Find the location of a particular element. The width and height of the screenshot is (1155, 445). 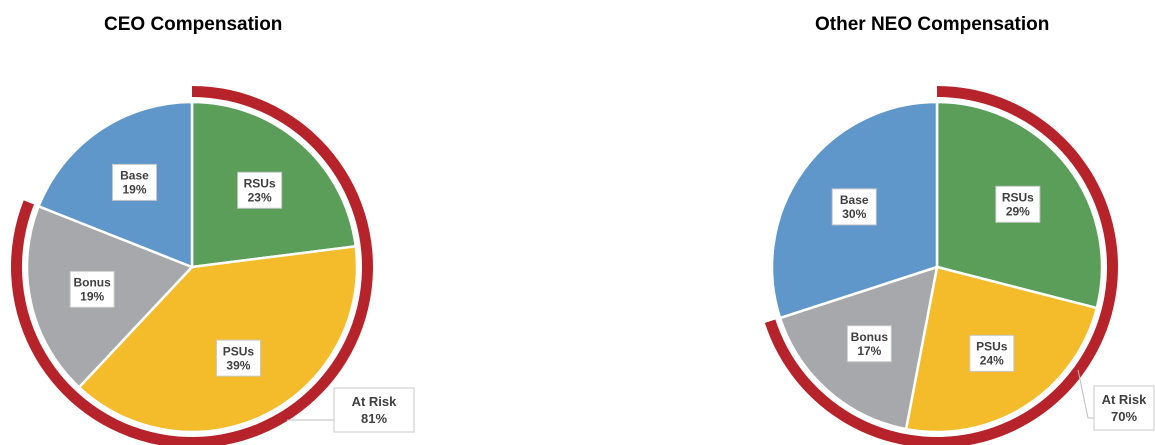

svg-text: 23% is located at coordinates (260, 198).